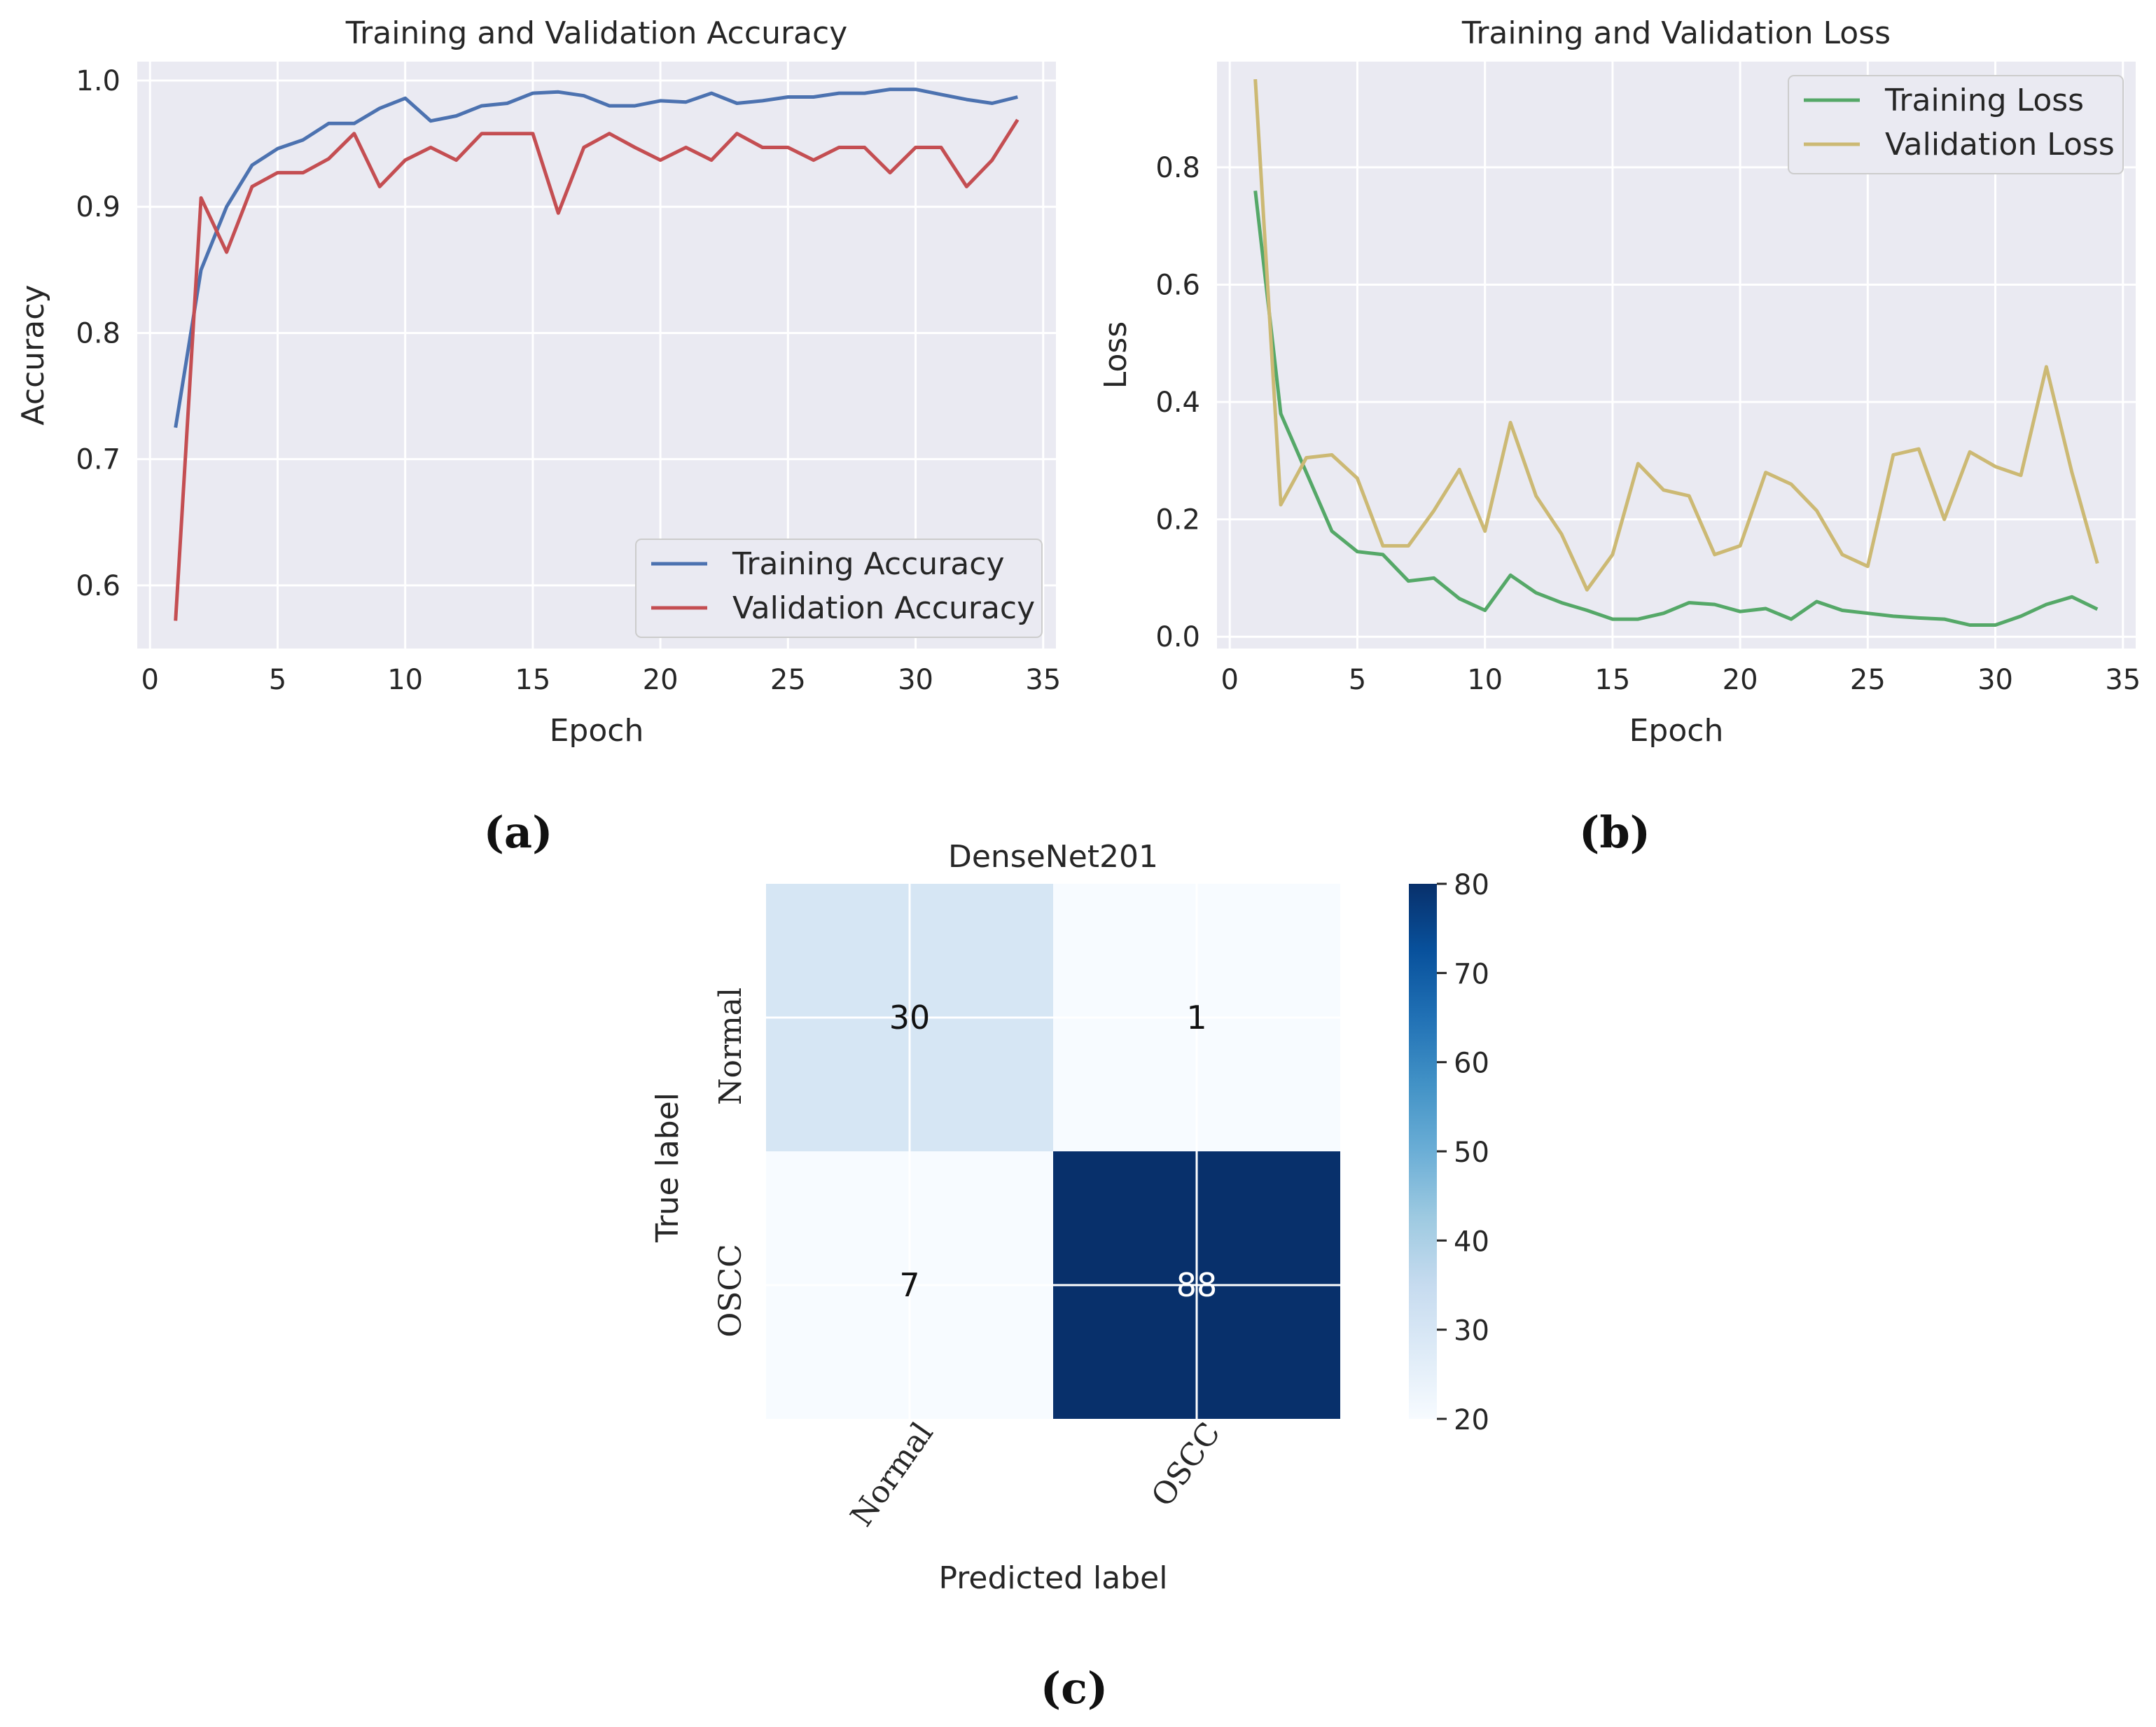 The height and width of the screenshot is (1727, 2156). Describe the element at coordinates (98, 81) in the screenshot. I see `y-tick-label: 1.0` at that location.